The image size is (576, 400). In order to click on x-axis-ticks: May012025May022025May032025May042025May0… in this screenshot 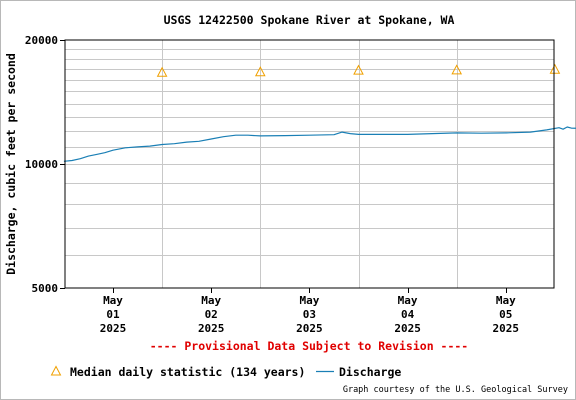, I will do `click(309, 311)`.